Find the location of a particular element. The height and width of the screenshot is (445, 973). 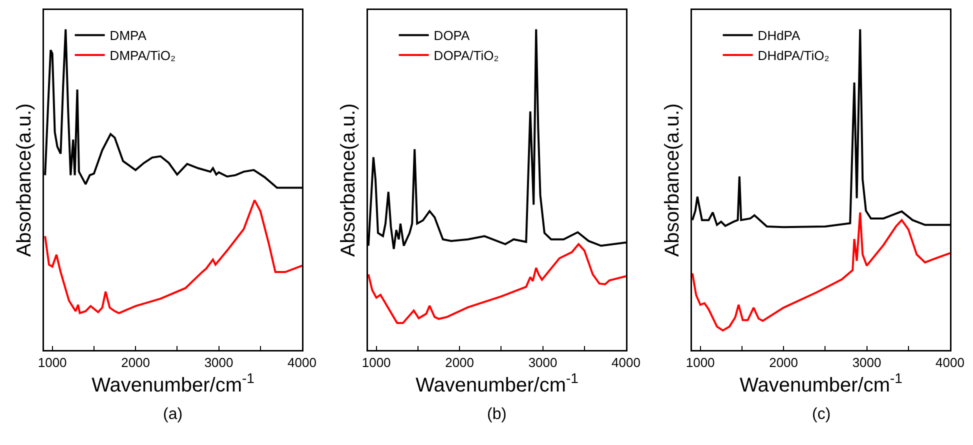

text: (c) is located at coordinates (821, 414).